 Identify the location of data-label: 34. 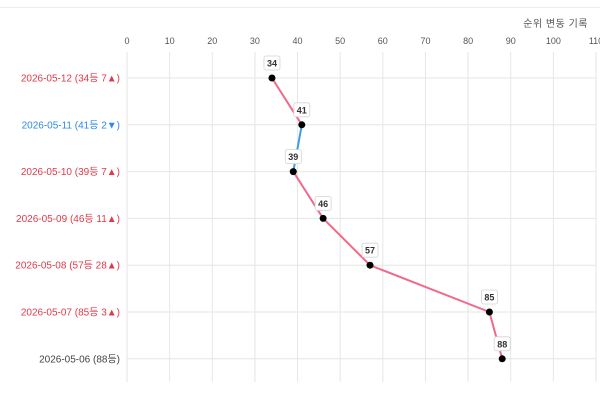
(272, 63).